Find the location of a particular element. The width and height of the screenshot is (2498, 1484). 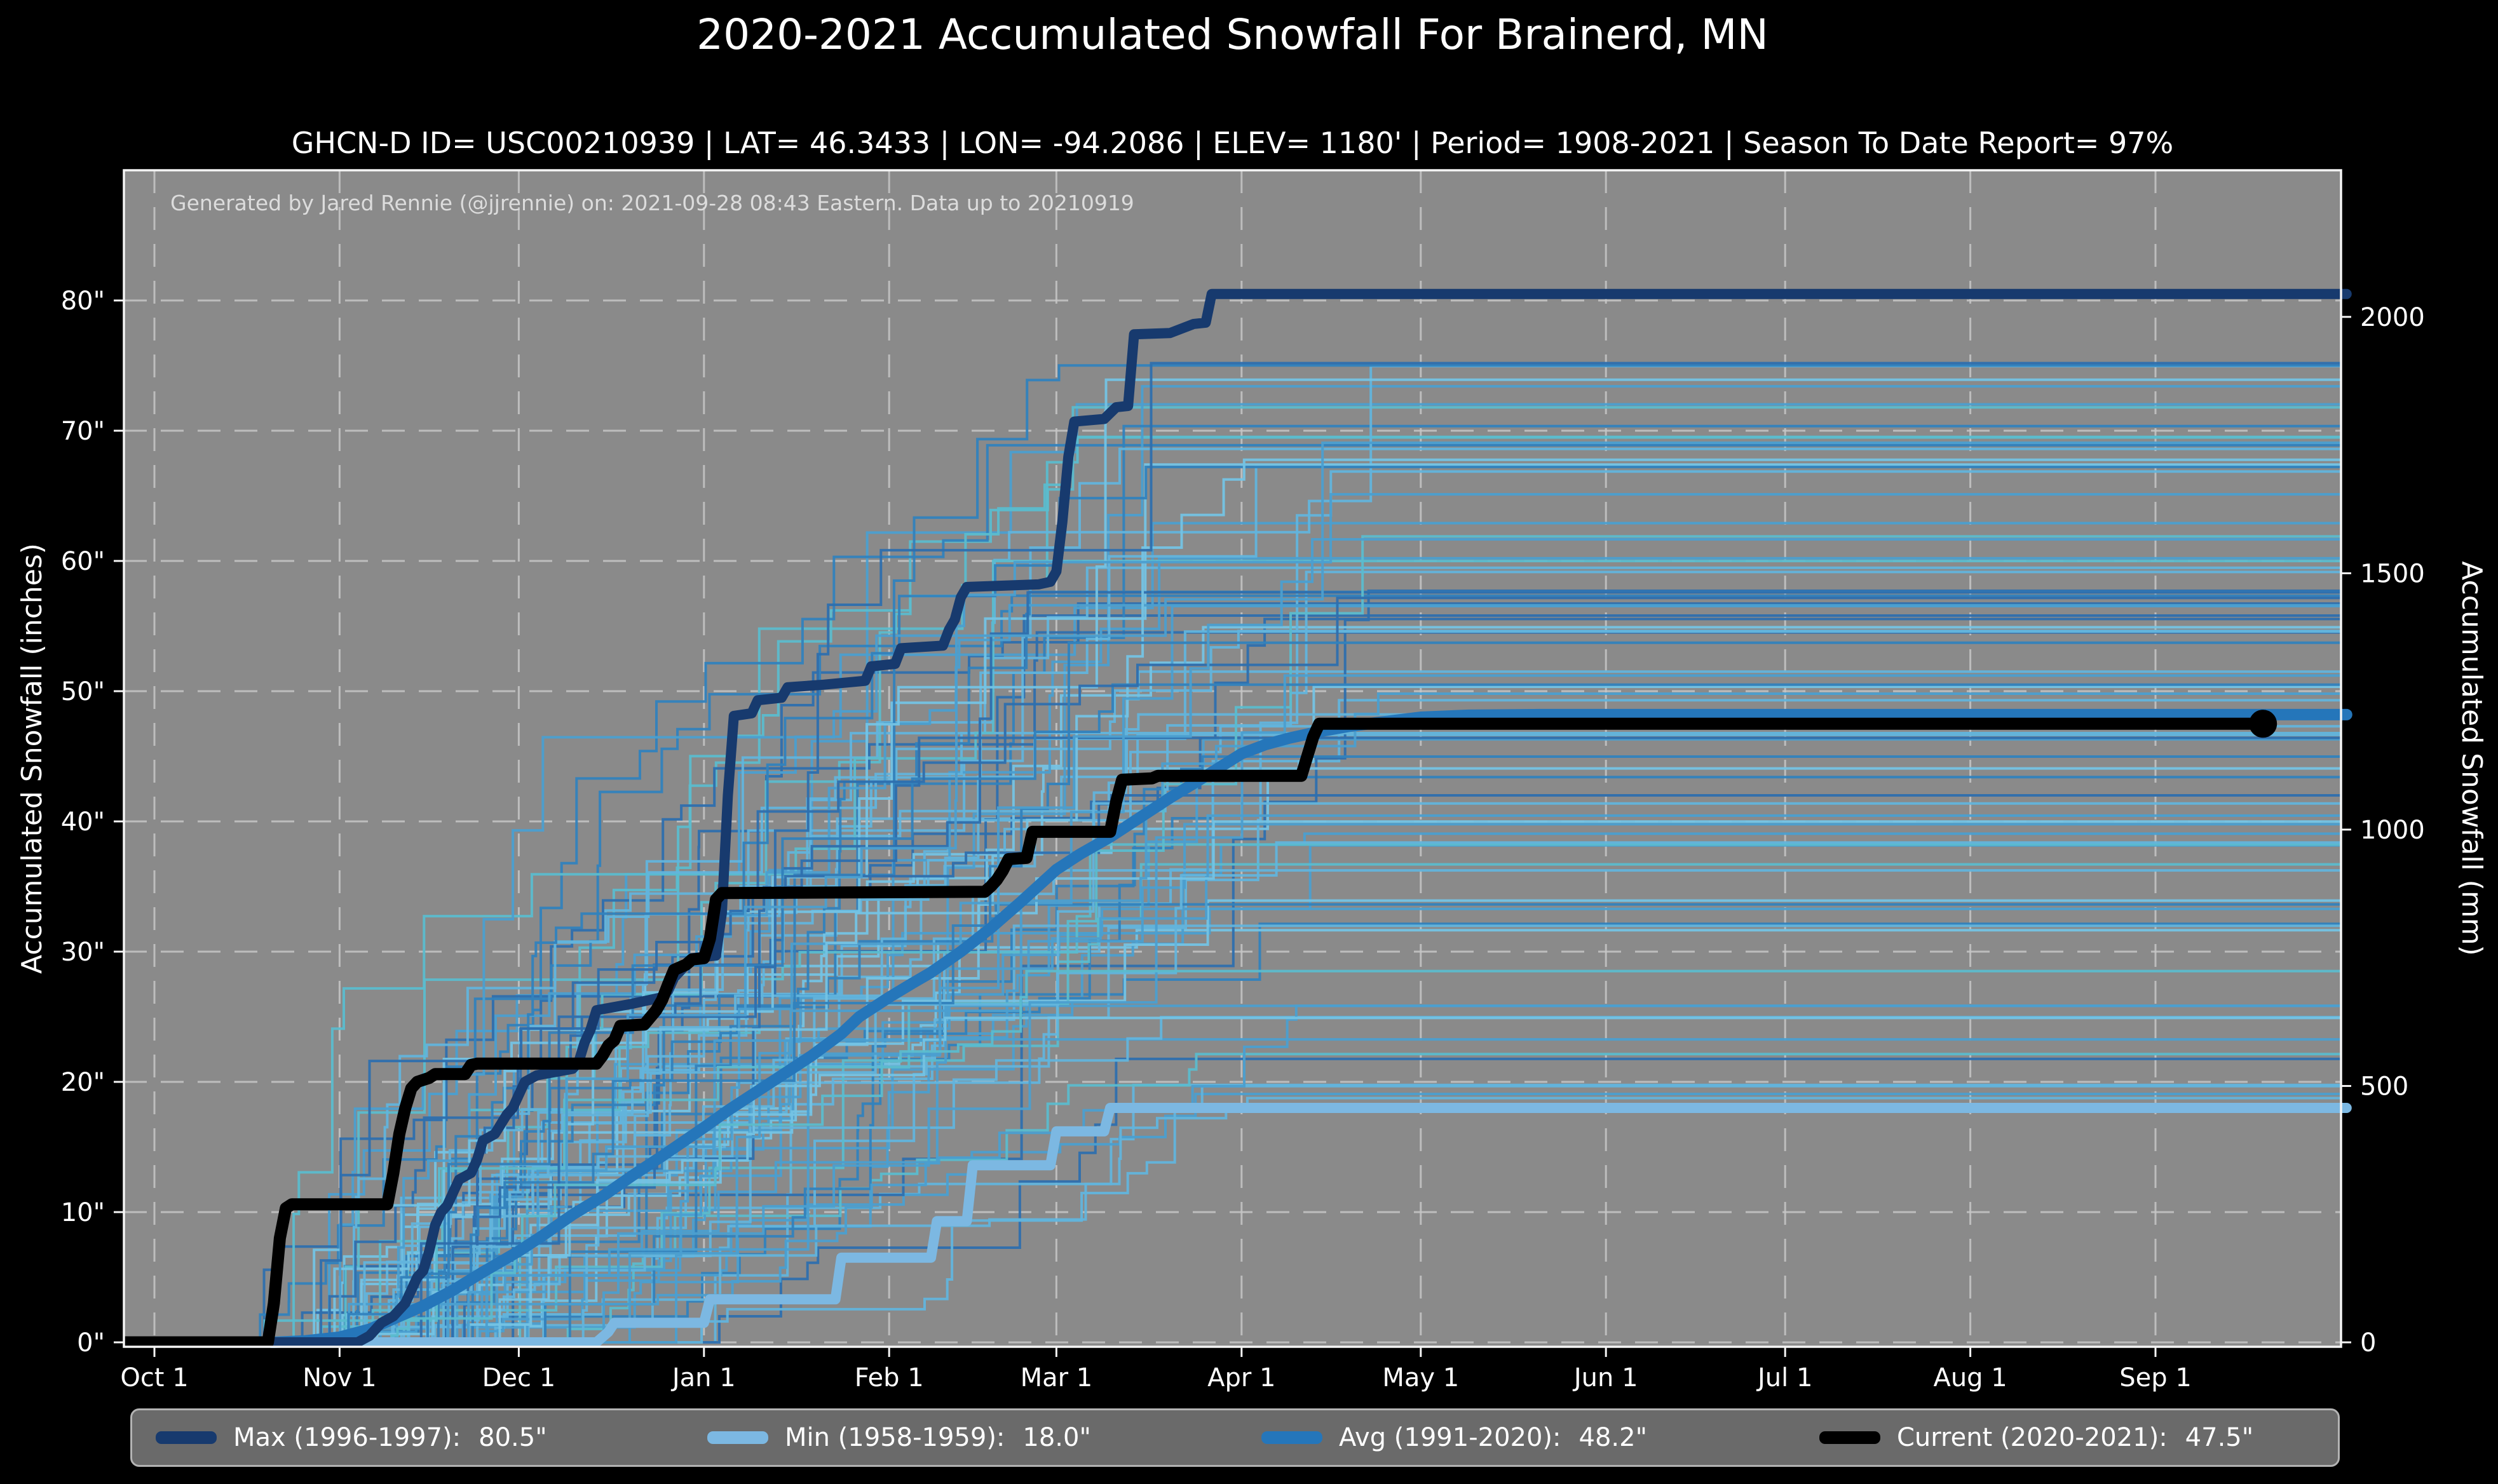

x-tick-label: Dec 1 is located at coordinates (519, 1378).